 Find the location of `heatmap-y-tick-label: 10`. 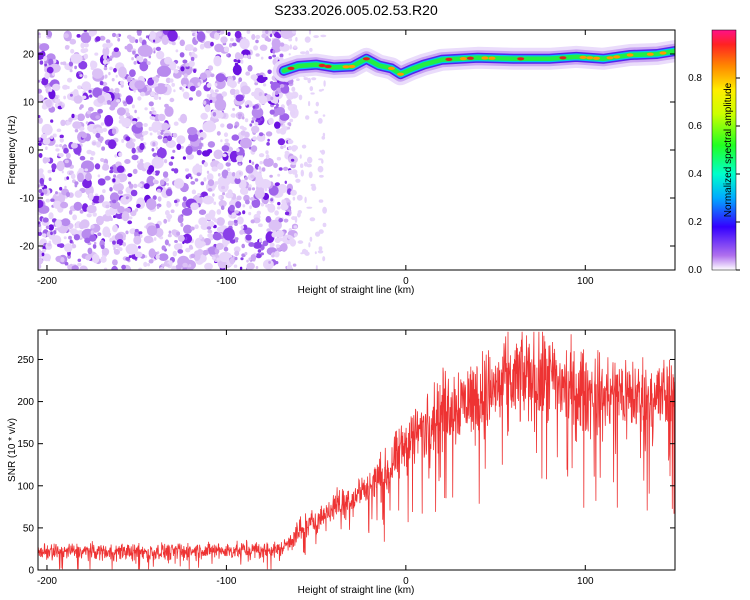

heatmap-y-tick-label: 10 is located at coordinates (29, 103).